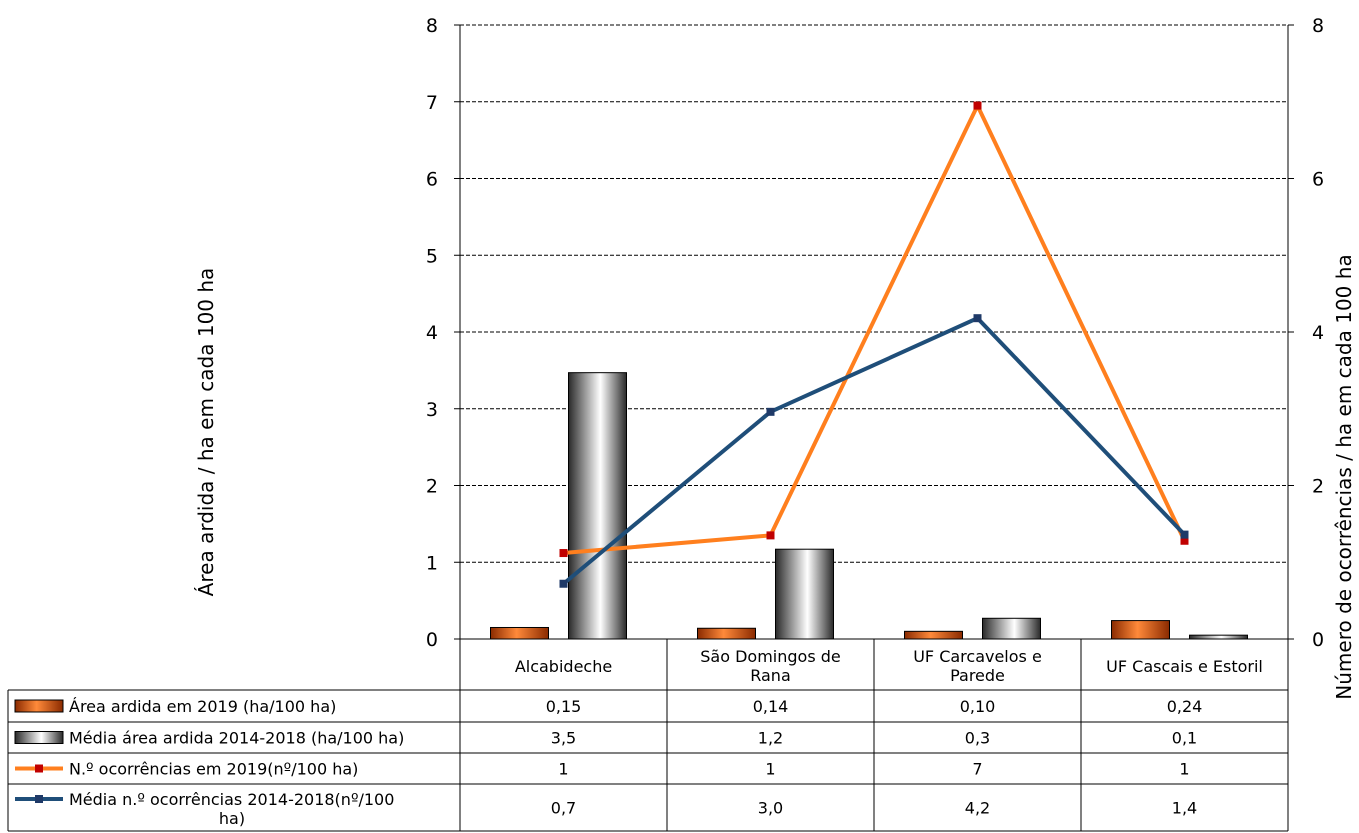 This screenshot has height=833, width=1359. Describe the element at coordinates (1318, 26) in the screenshot. I see `y2-tick-label: 8` at that location.